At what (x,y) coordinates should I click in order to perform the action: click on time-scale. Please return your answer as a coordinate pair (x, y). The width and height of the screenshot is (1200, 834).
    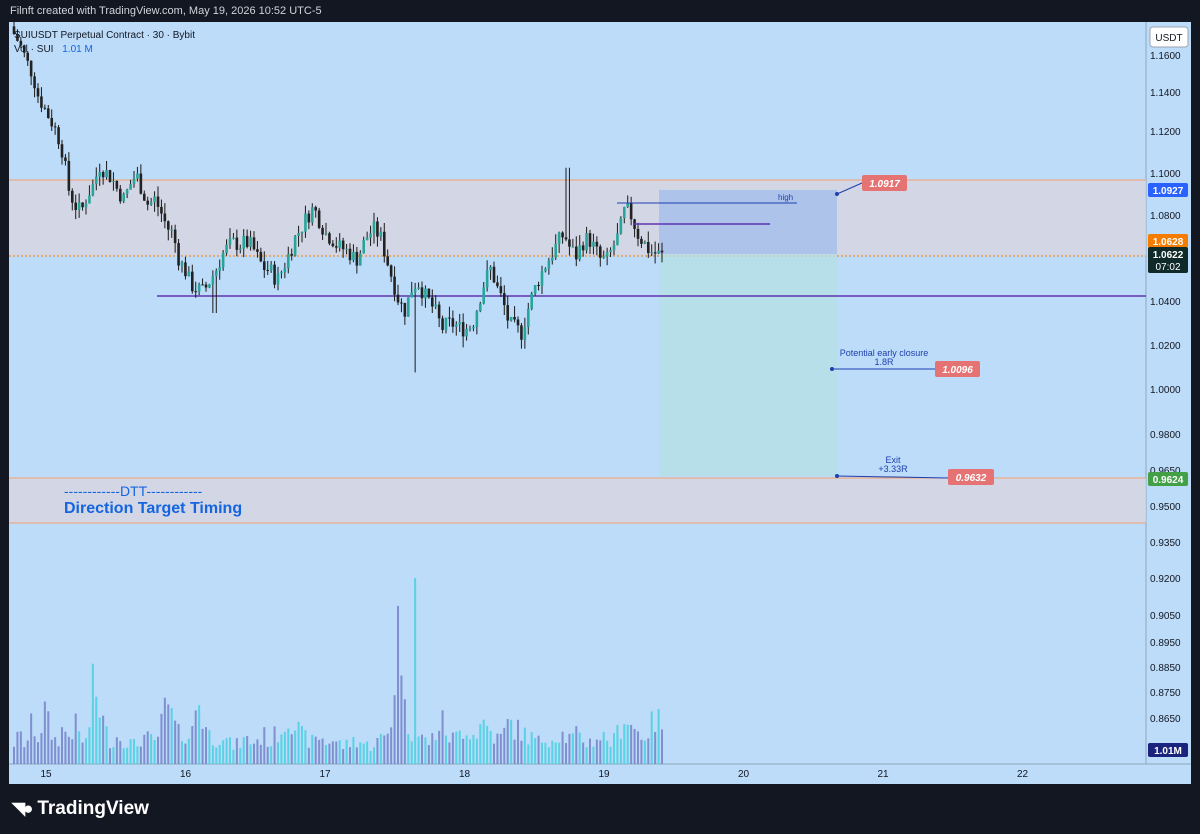
    Looking at the image, I should click on (600, 774).